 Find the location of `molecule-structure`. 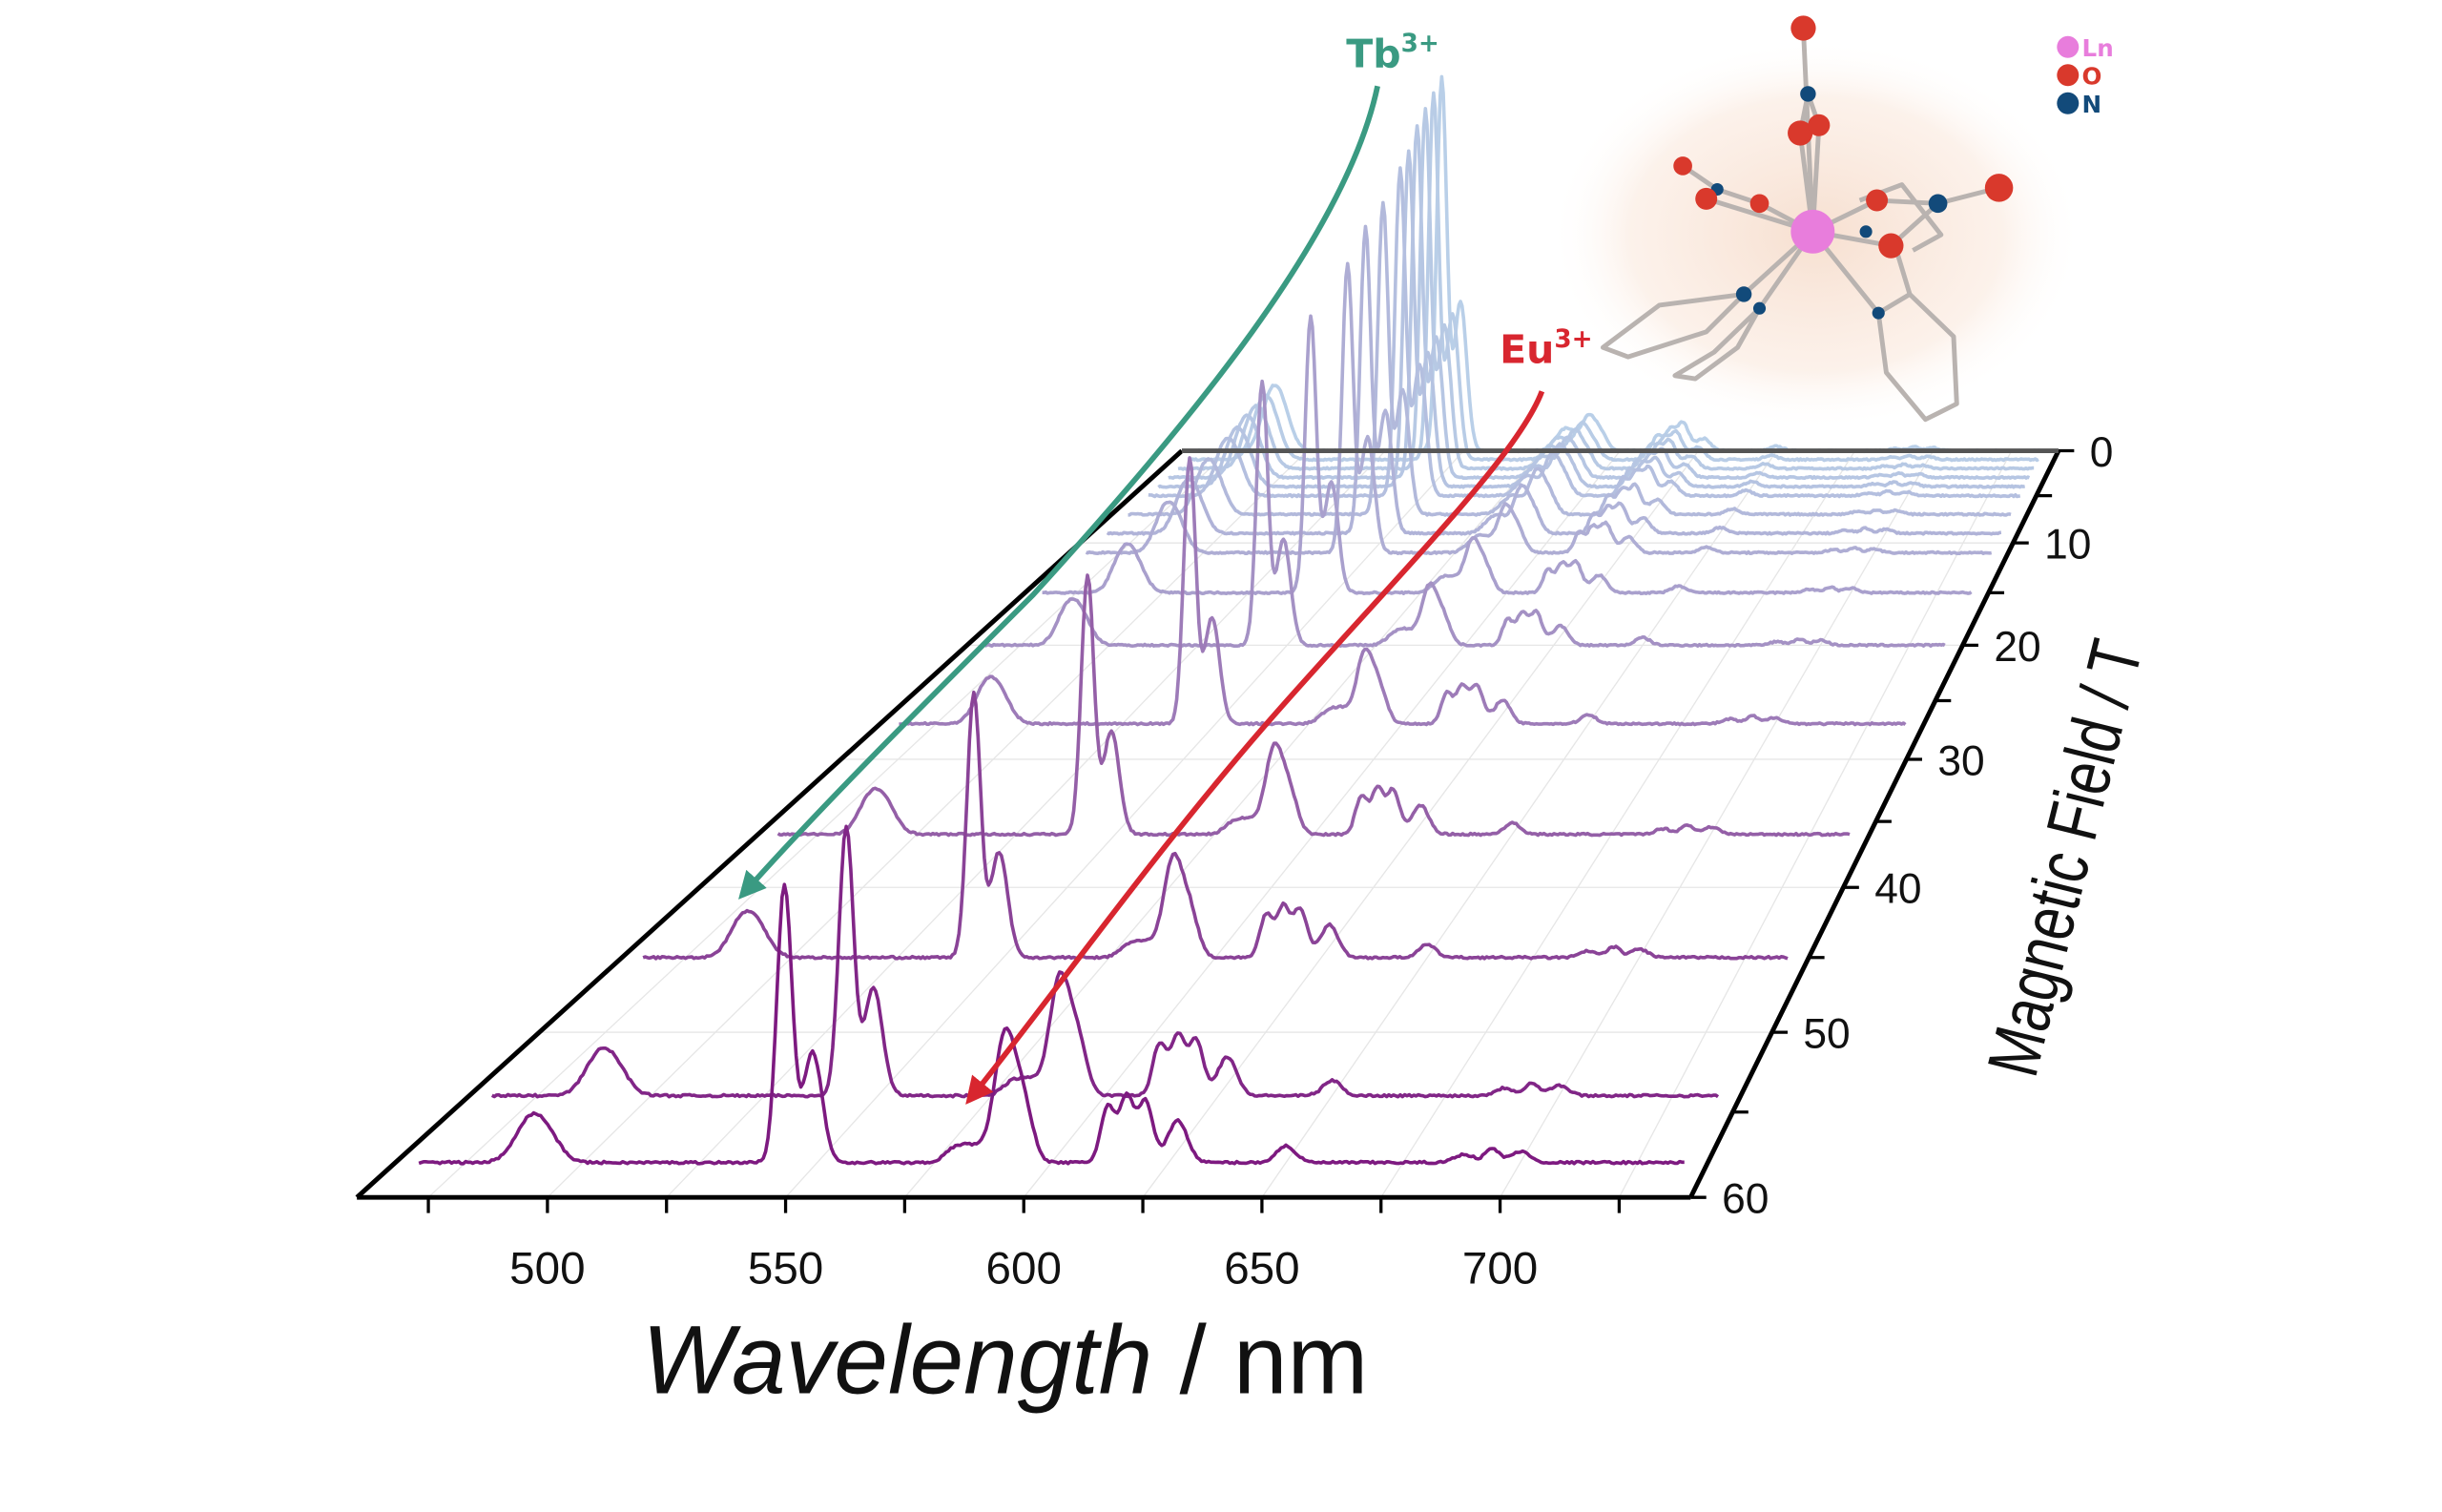

molecule-structure is located at coordinates (1815, 223).